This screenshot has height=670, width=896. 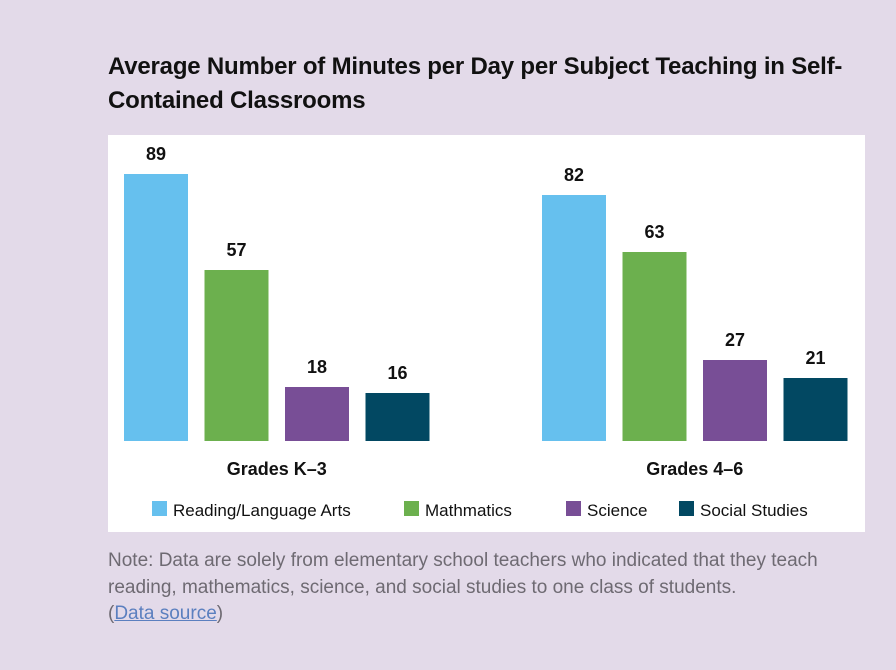 I want to click on data-source-link: Data source, so click(x=165, y=613).